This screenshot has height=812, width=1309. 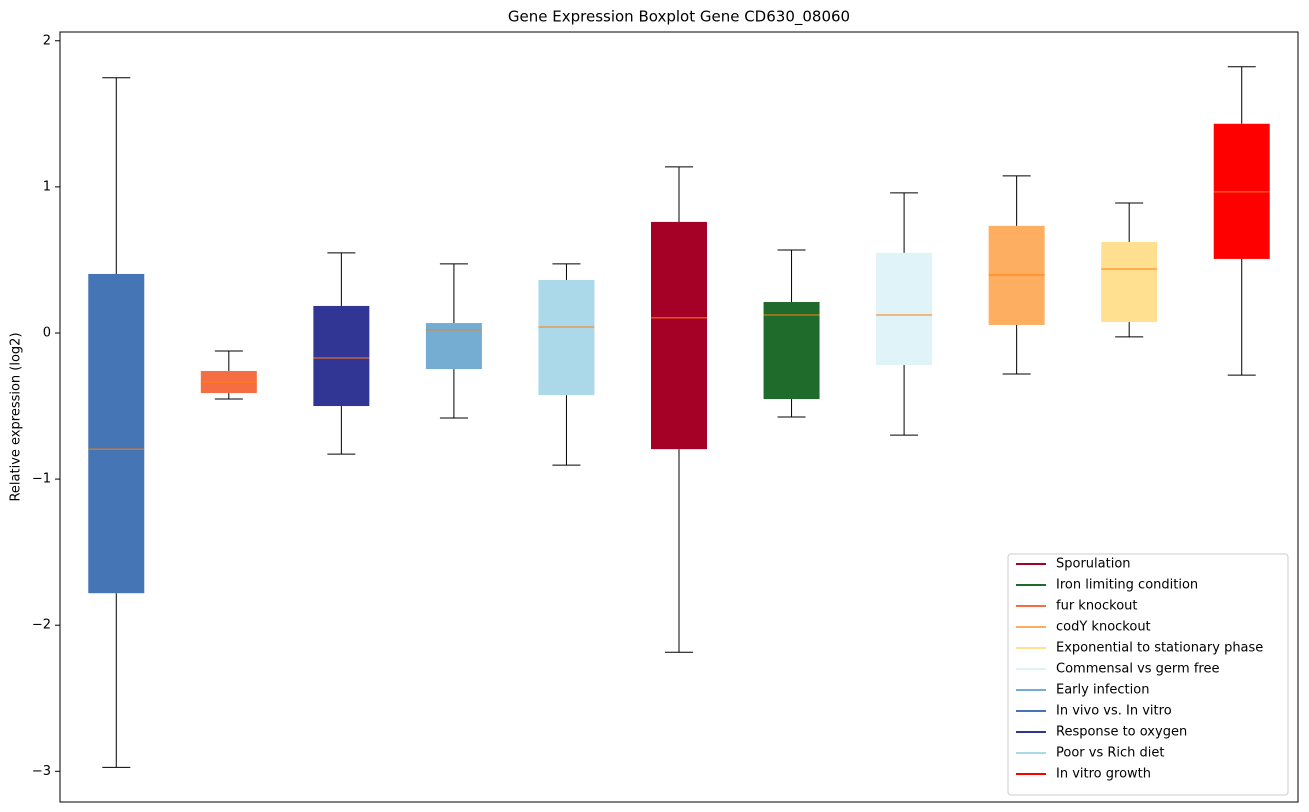 What do you see at coordinates (47, 186) in the screenshot?
I see `y-tick-label: 1` at bounding box center [47, 186].